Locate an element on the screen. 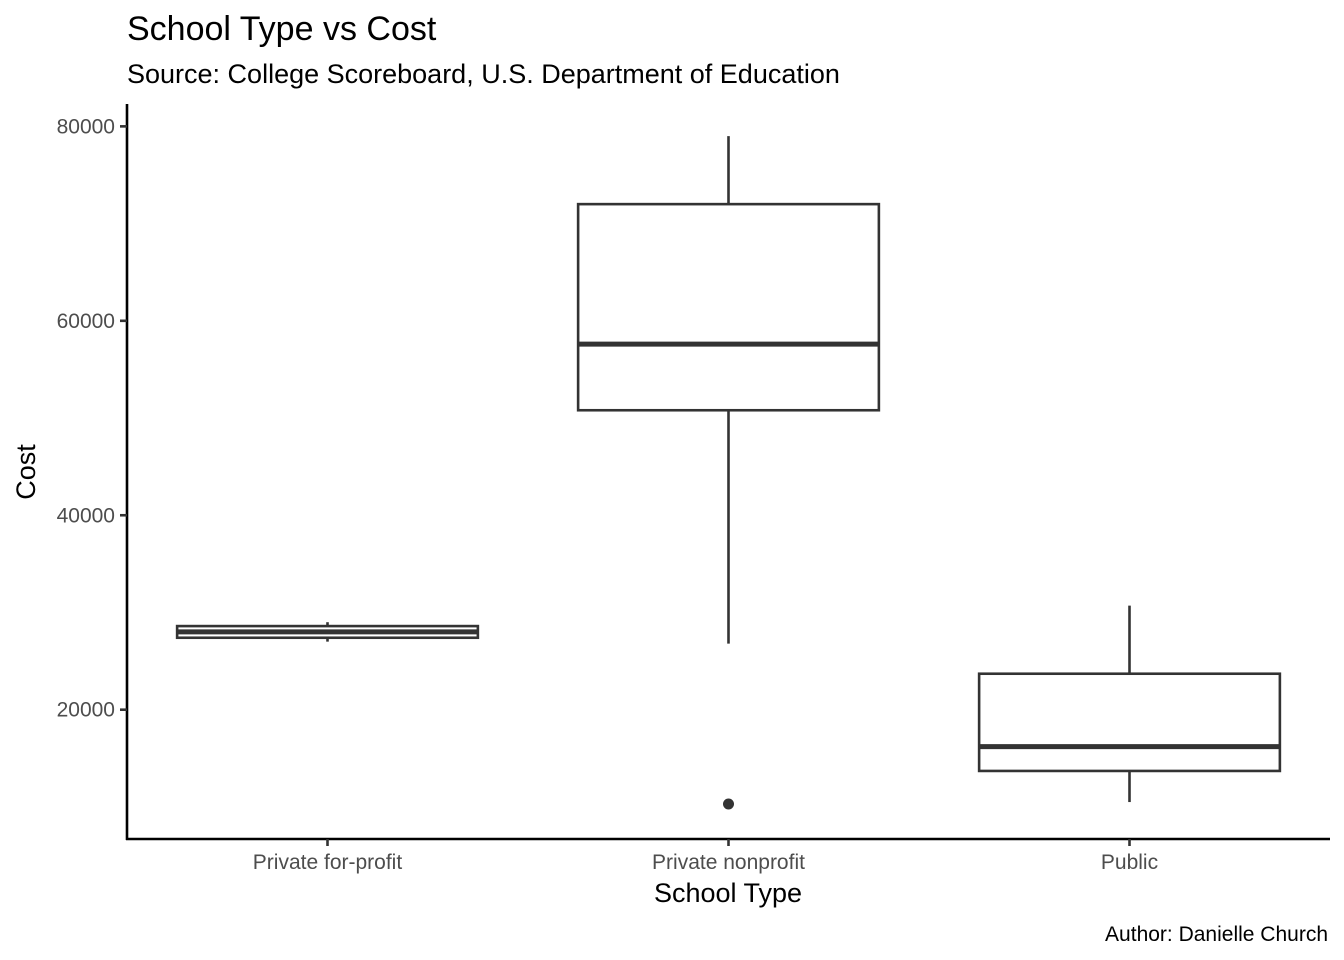 Image resolution: width=1344 pixels, height=960 pixels. y-tick-label: 40000 is located at coordinates (86, 515).